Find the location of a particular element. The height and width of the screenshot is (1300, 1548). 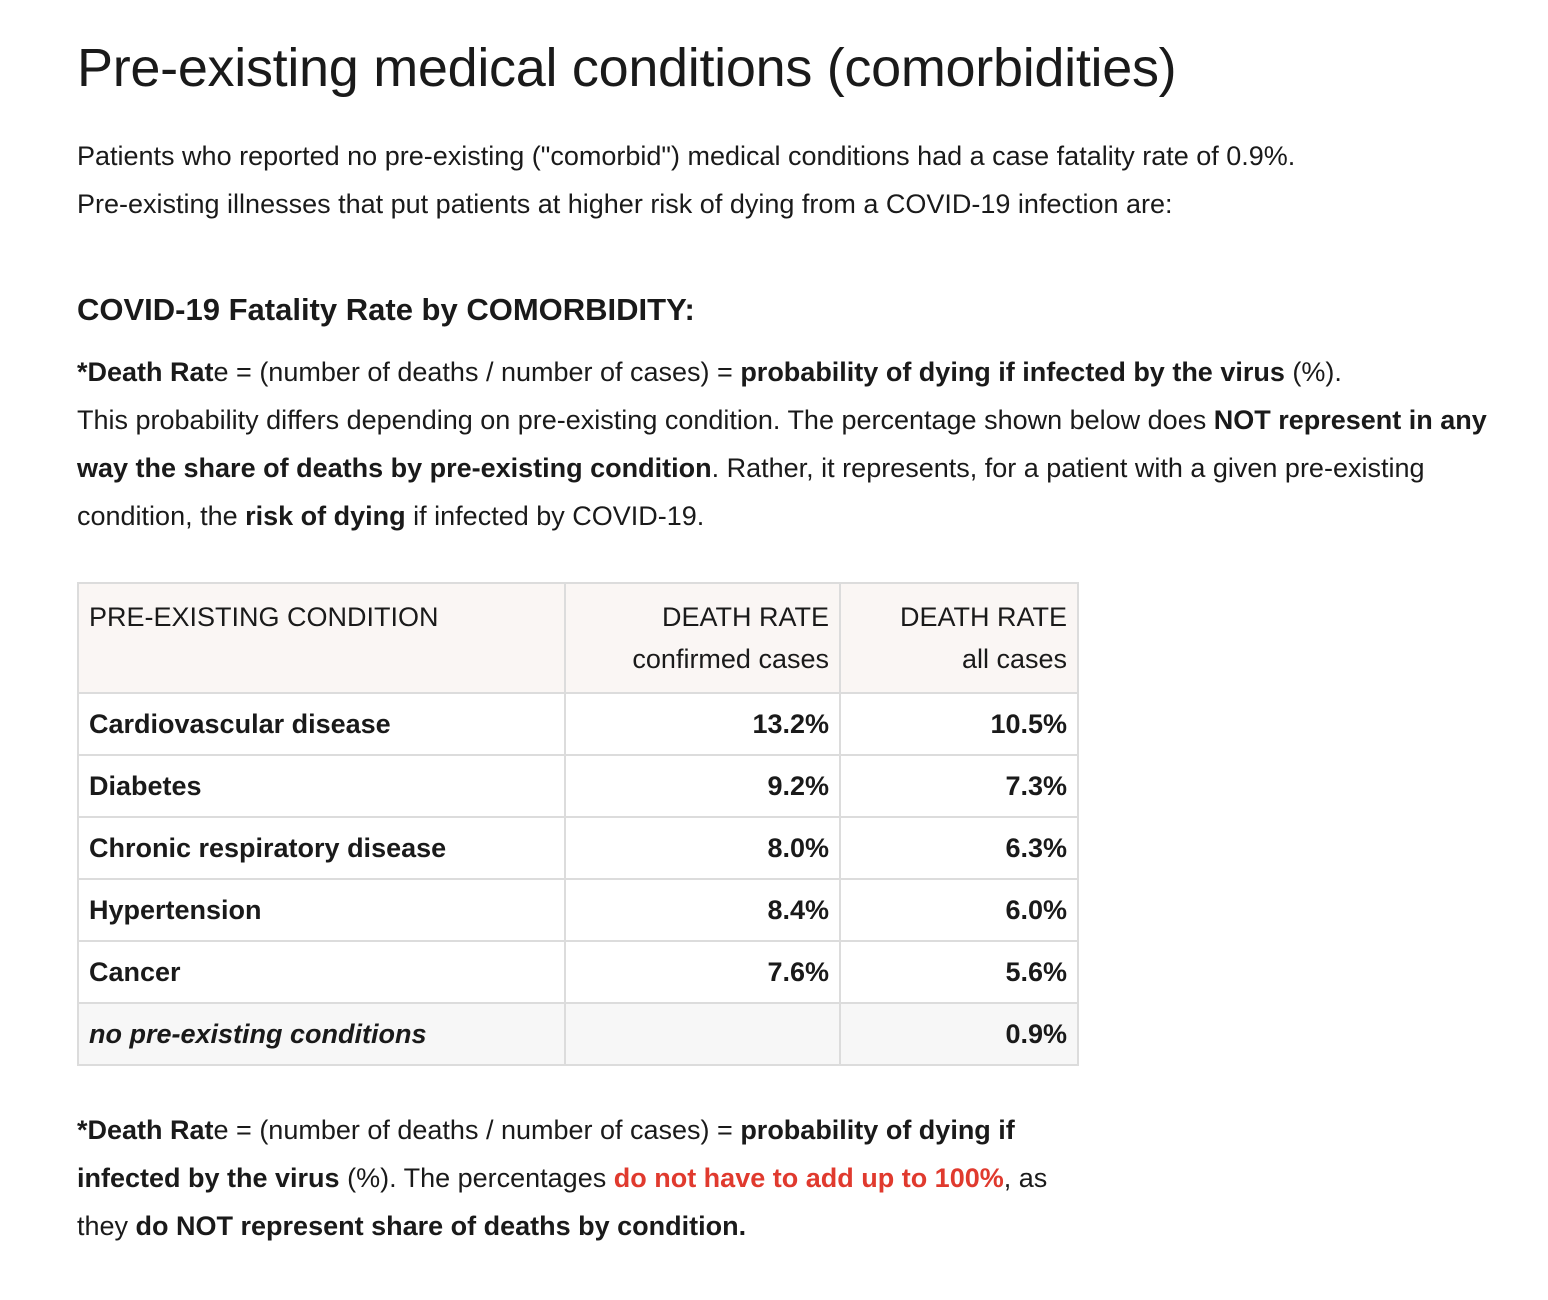

header-death-rate-all: DEATH RATE all cases is located at coordinates (959, 638).